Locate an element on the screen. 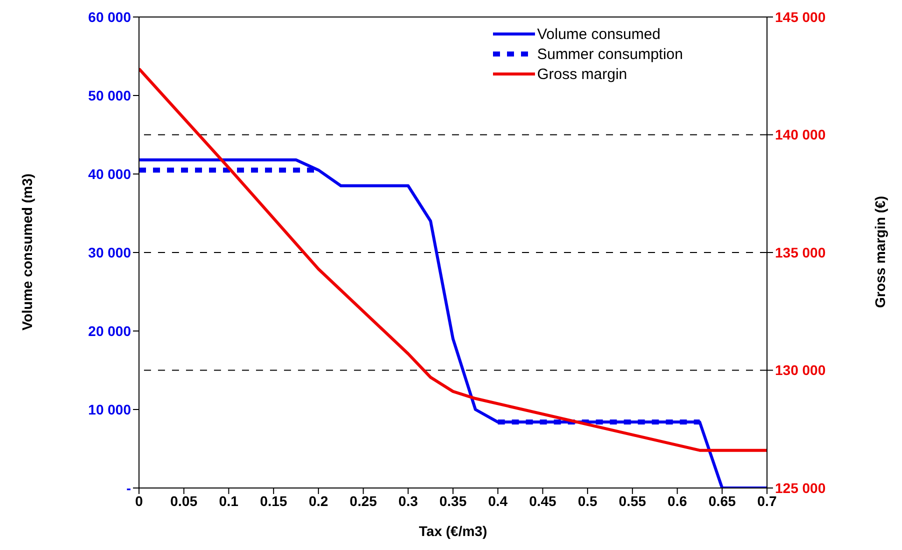  x-tick-label: 0.7 is located at coordinates (767, 500).